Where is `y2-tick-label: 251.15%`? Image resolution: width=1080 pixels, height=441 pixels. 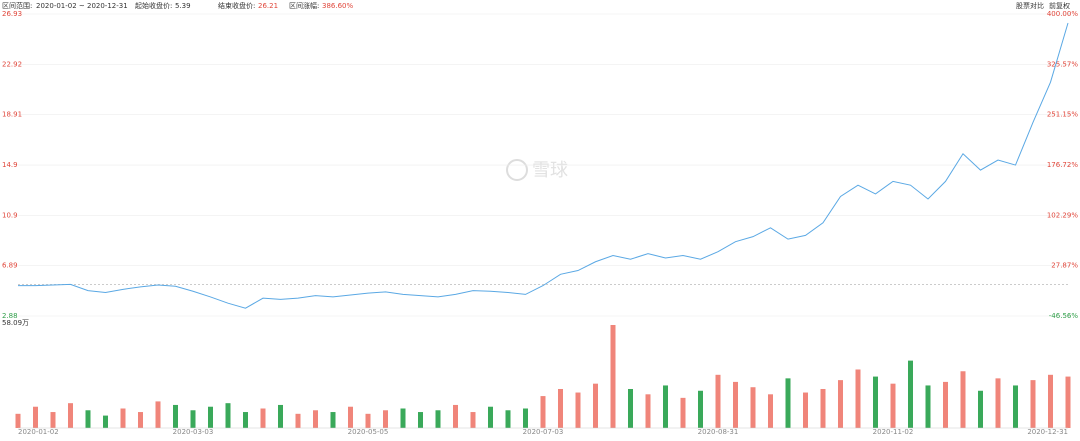
y2-tick-label: 251.15% is located at coordinates (1062, 115).